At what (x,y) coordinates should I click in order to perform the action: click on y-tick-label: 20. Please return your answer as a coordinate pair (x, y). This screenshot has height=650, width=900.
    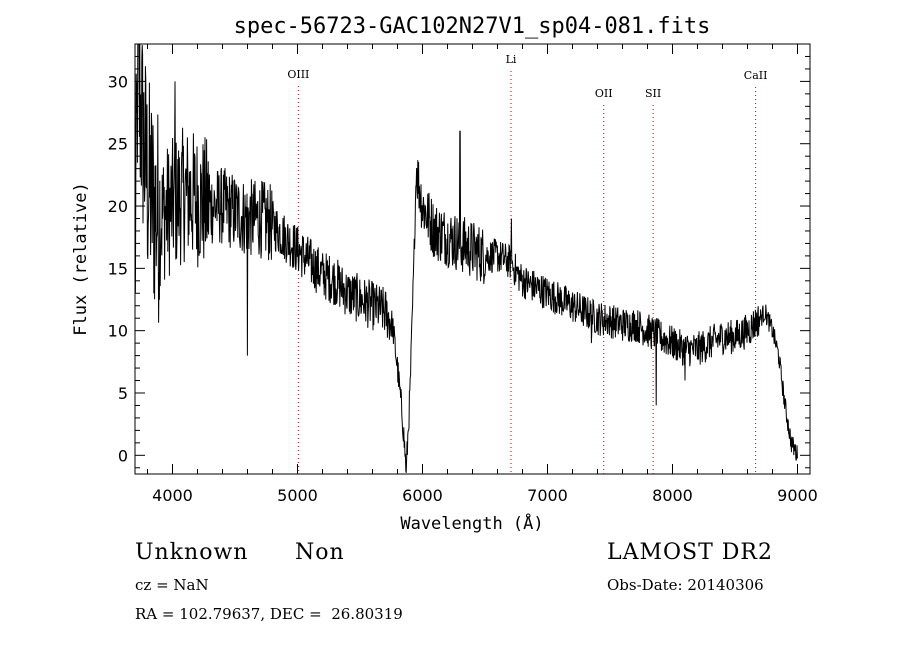
    Looking at the image, I should click on (118, 206).